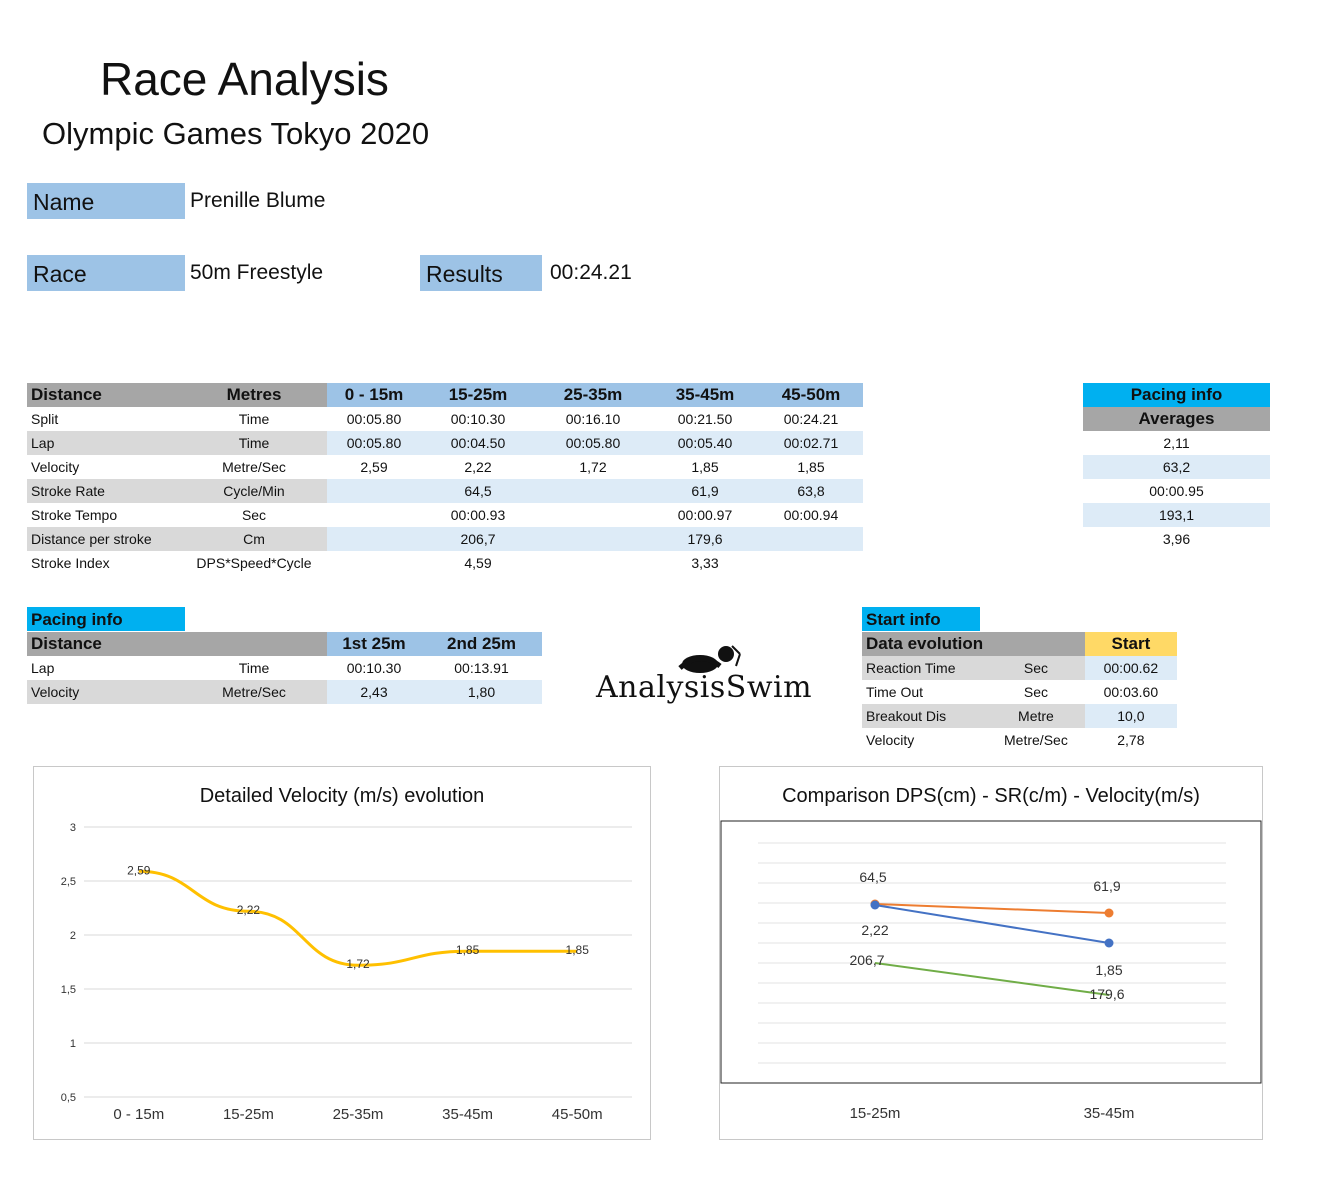 This screenshot has height=1200, width=1320. What do you see at coordinates (872, 877) in the screenshot?
I see `data-label: 64,5` at bounding box center [872, 877].